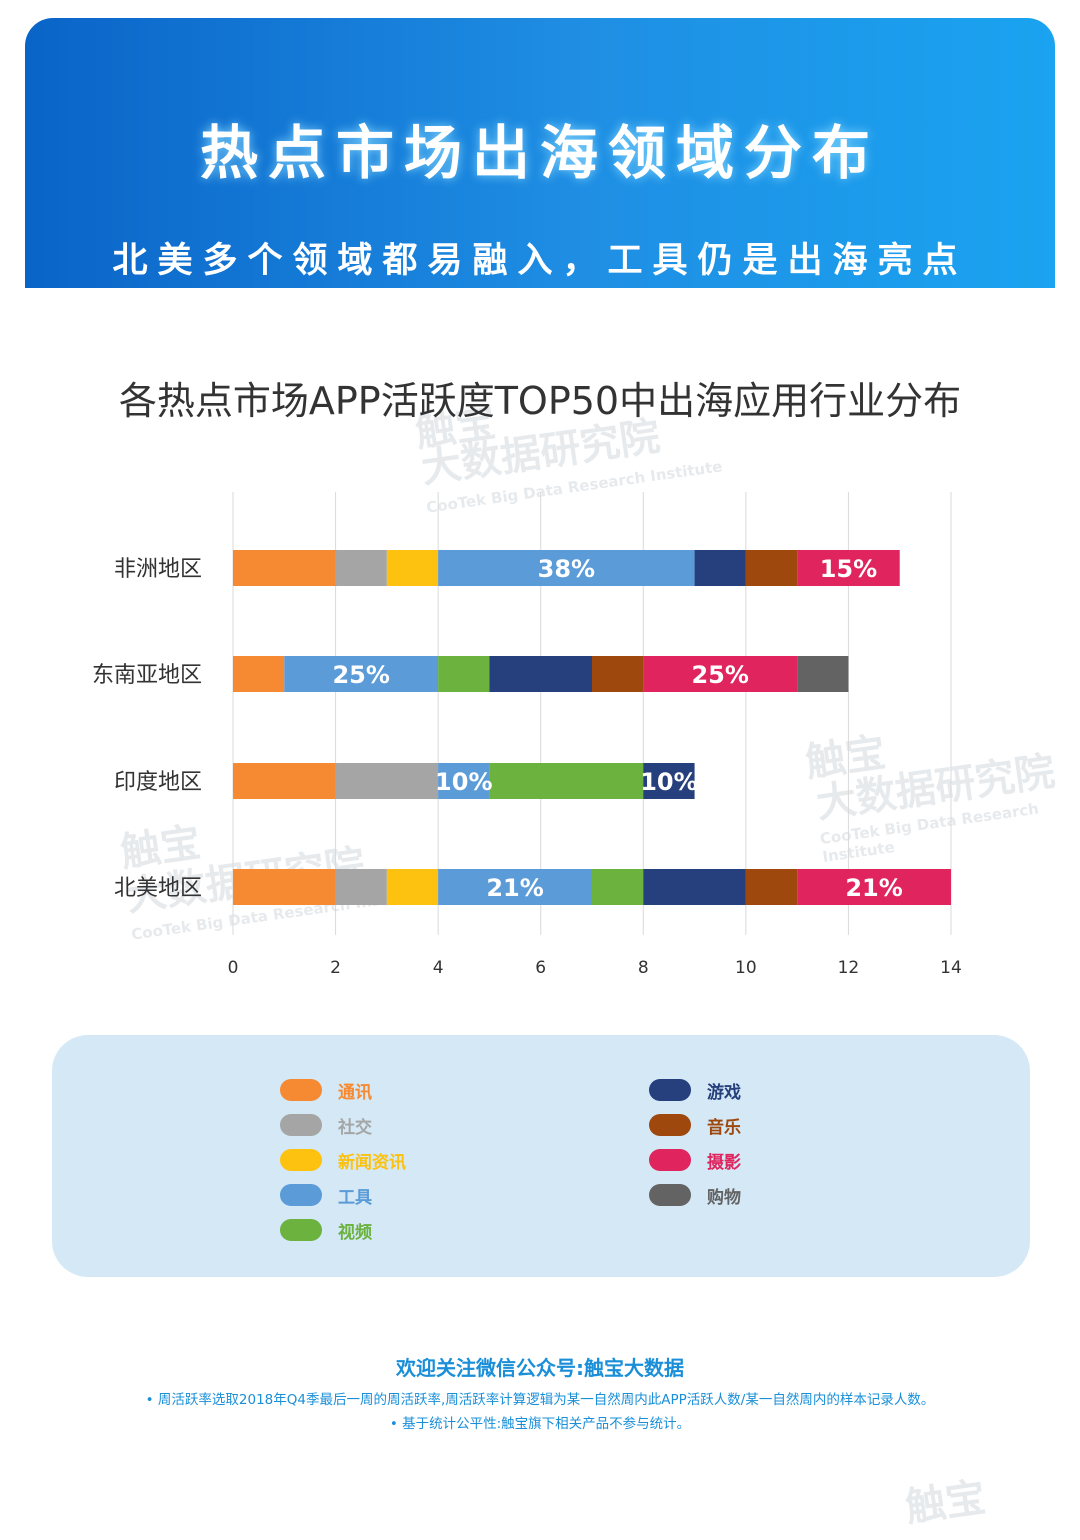  Describe the element at coordinates (724, 1127) in the screenshot. I see `legend-label: 音乐` at that location.